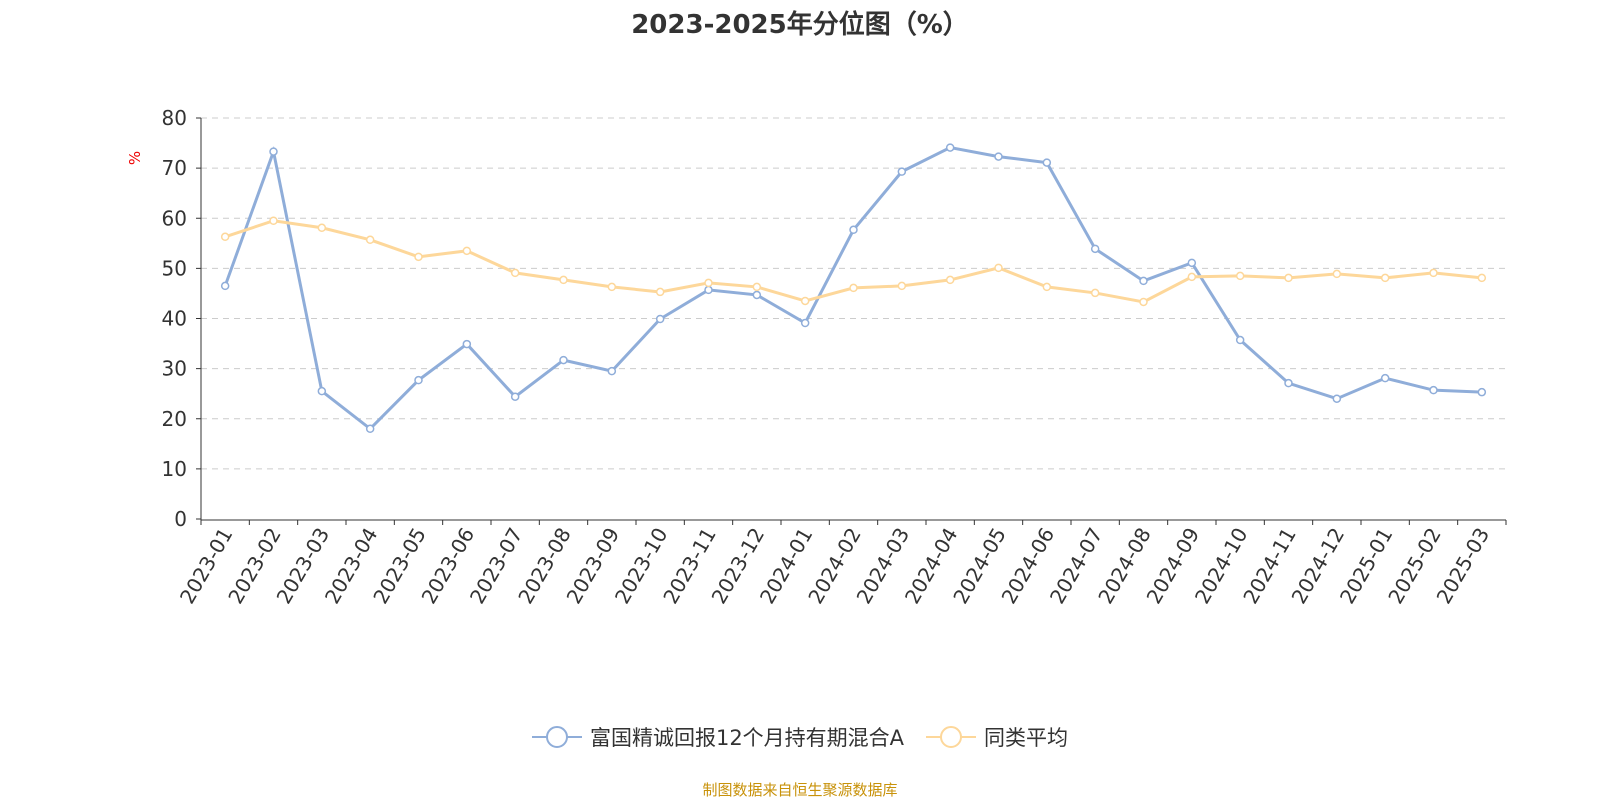  I want to click on y-tick-label: 10, so click(174, 469).